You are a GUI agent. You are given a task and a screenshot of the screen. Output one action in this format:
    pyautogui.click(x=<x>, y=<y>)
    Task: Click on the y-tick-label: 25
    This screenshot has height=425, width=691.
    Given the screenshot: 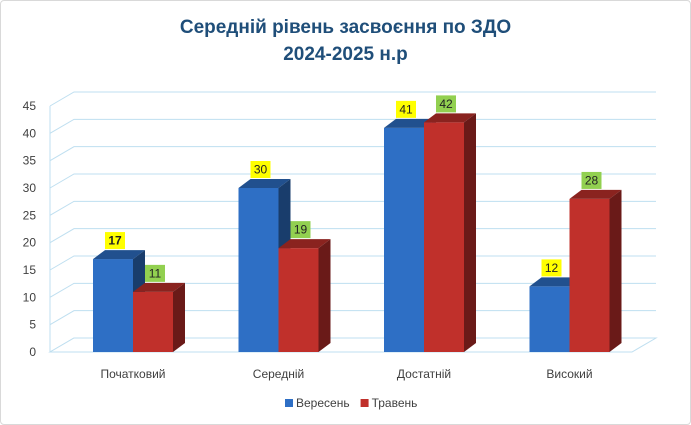 What is the action you would take?
    pyautogui.click(x=30, y=215)
    